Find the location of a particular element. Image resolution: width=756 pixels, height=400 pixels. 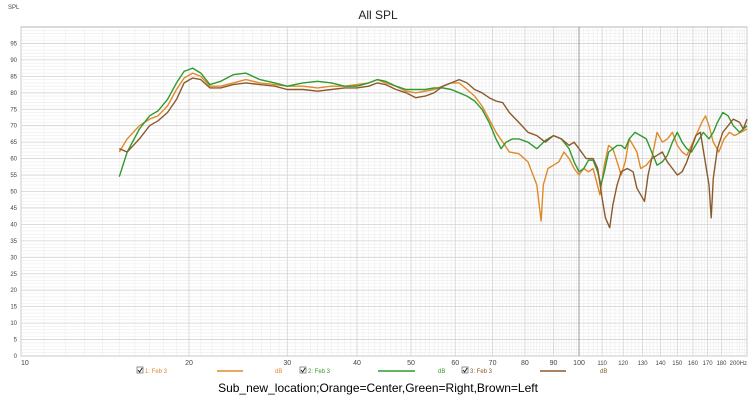

x-tick-label: 120 is located at coordinates (623, 364).